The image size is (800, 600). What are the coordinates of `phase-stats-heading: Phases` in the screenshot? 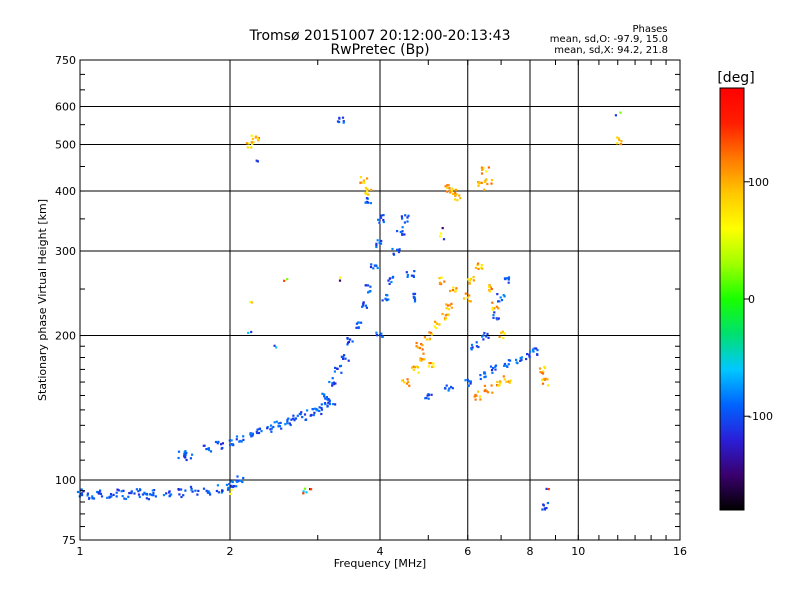 It's located at (649, 29).